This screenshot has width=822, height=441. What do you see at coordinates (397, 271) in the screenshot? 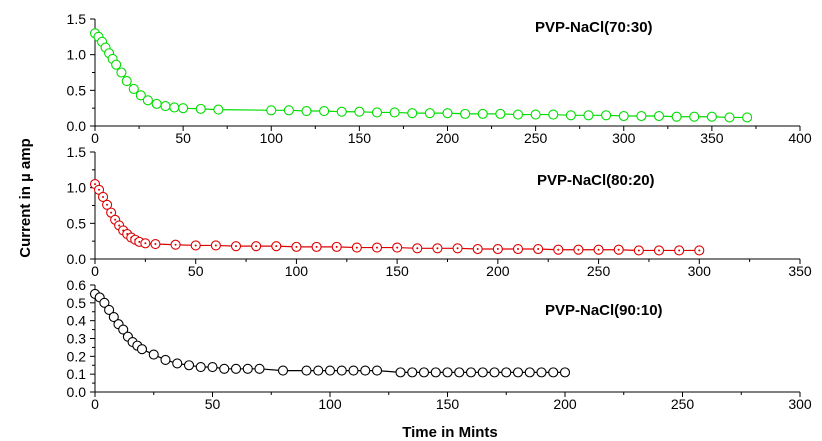
I see `x-tick-label: 150` at bounding box center [397, 271].